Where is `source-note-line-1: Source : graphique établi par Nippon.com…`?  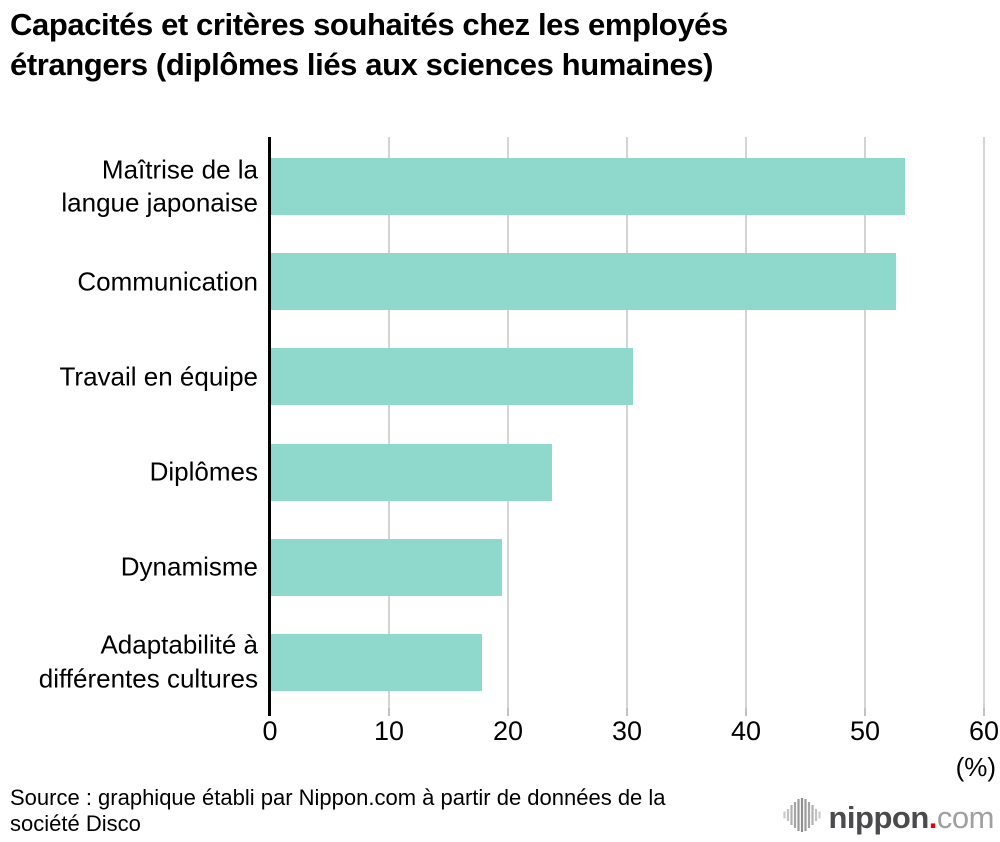
source-note-line-1: Source : graphique établi par Nippon.com… is located at coordinates (338, 797).